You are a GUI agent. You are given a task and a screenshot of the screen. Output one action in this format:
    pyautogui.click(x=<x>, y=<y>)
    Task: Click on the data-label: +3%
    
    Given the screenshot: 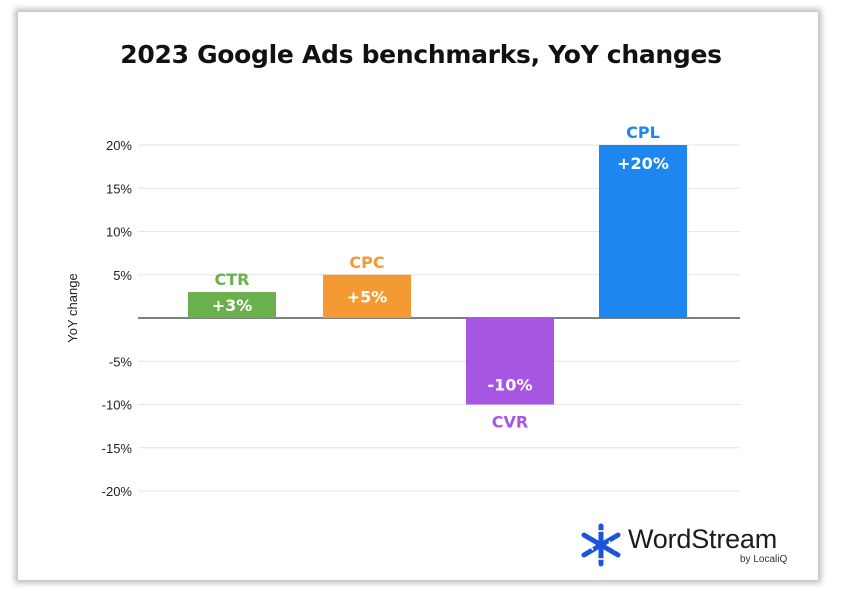 What is the action you would take?
    pyautogui.click(x=232, y=305)
    